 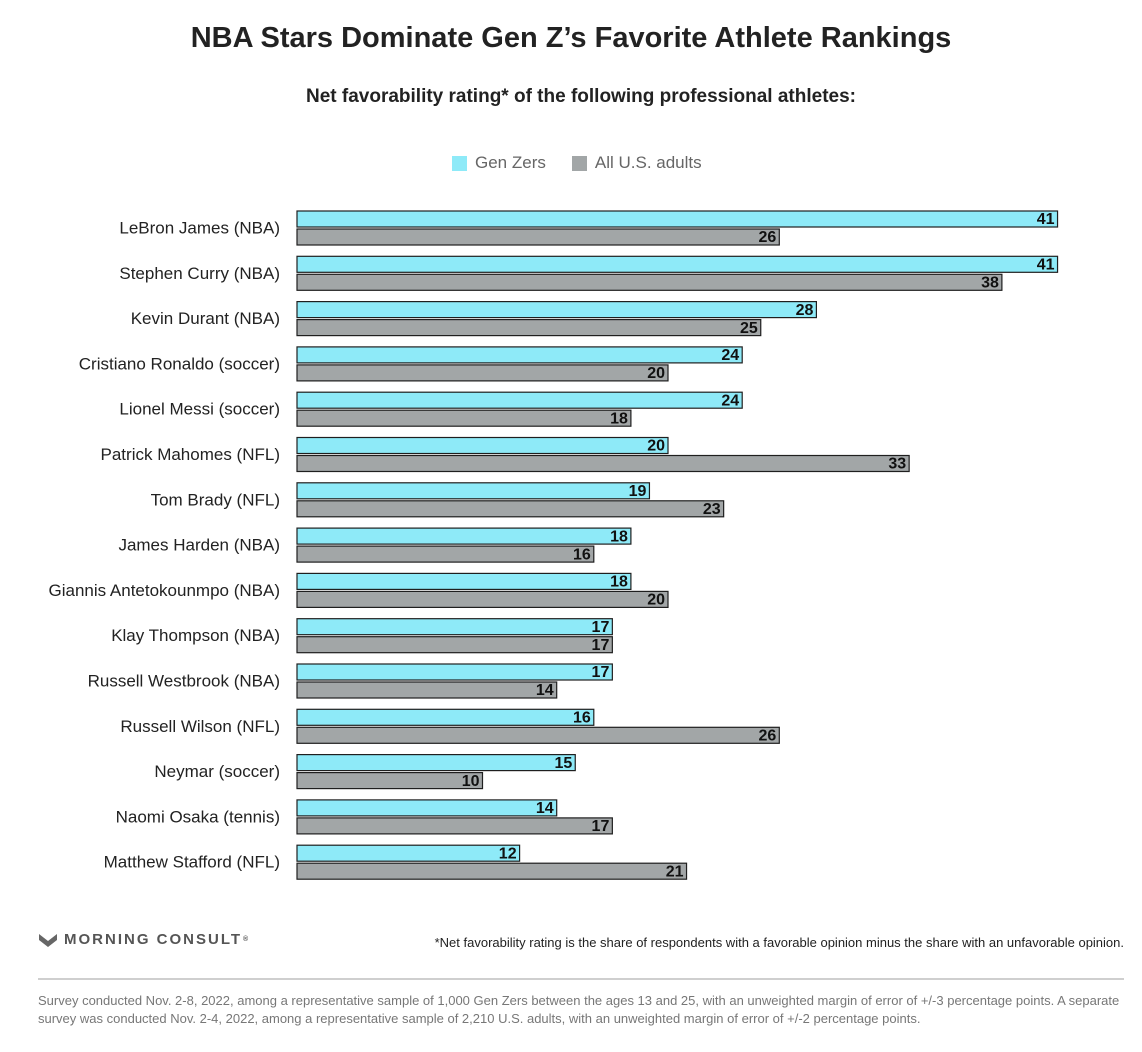 What do you see at coordinates (712, 509) in the screenshot?
I see `value-label-adults-tom-brady-nfl: 23` at bounding box center [712, 509].